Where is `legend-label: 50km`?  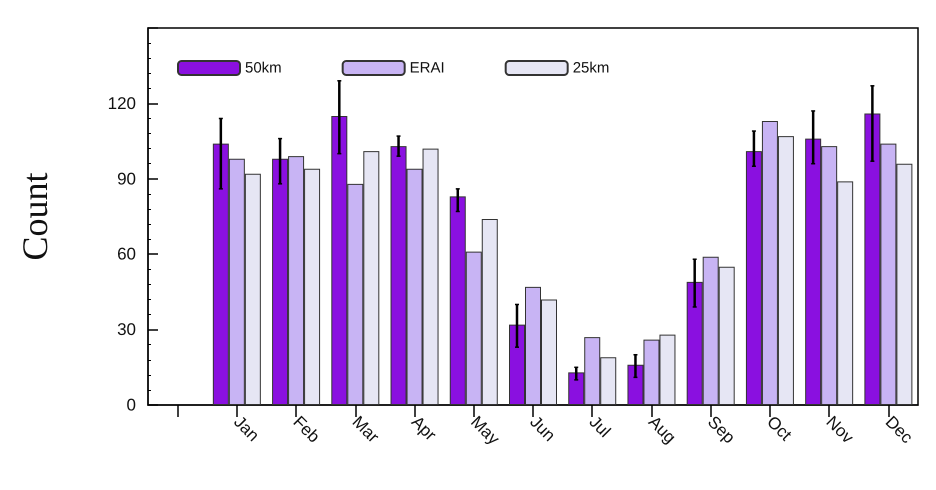 legend-label: 50km is located at coordinates (263, 68).